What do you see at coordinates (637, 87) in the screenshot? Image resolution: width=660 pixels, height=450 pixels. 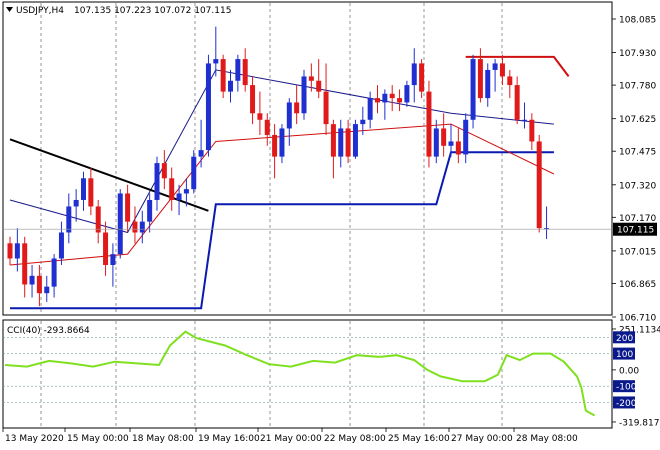 I see `price-tick-label: 107.780` at bounding box center [637, 87].